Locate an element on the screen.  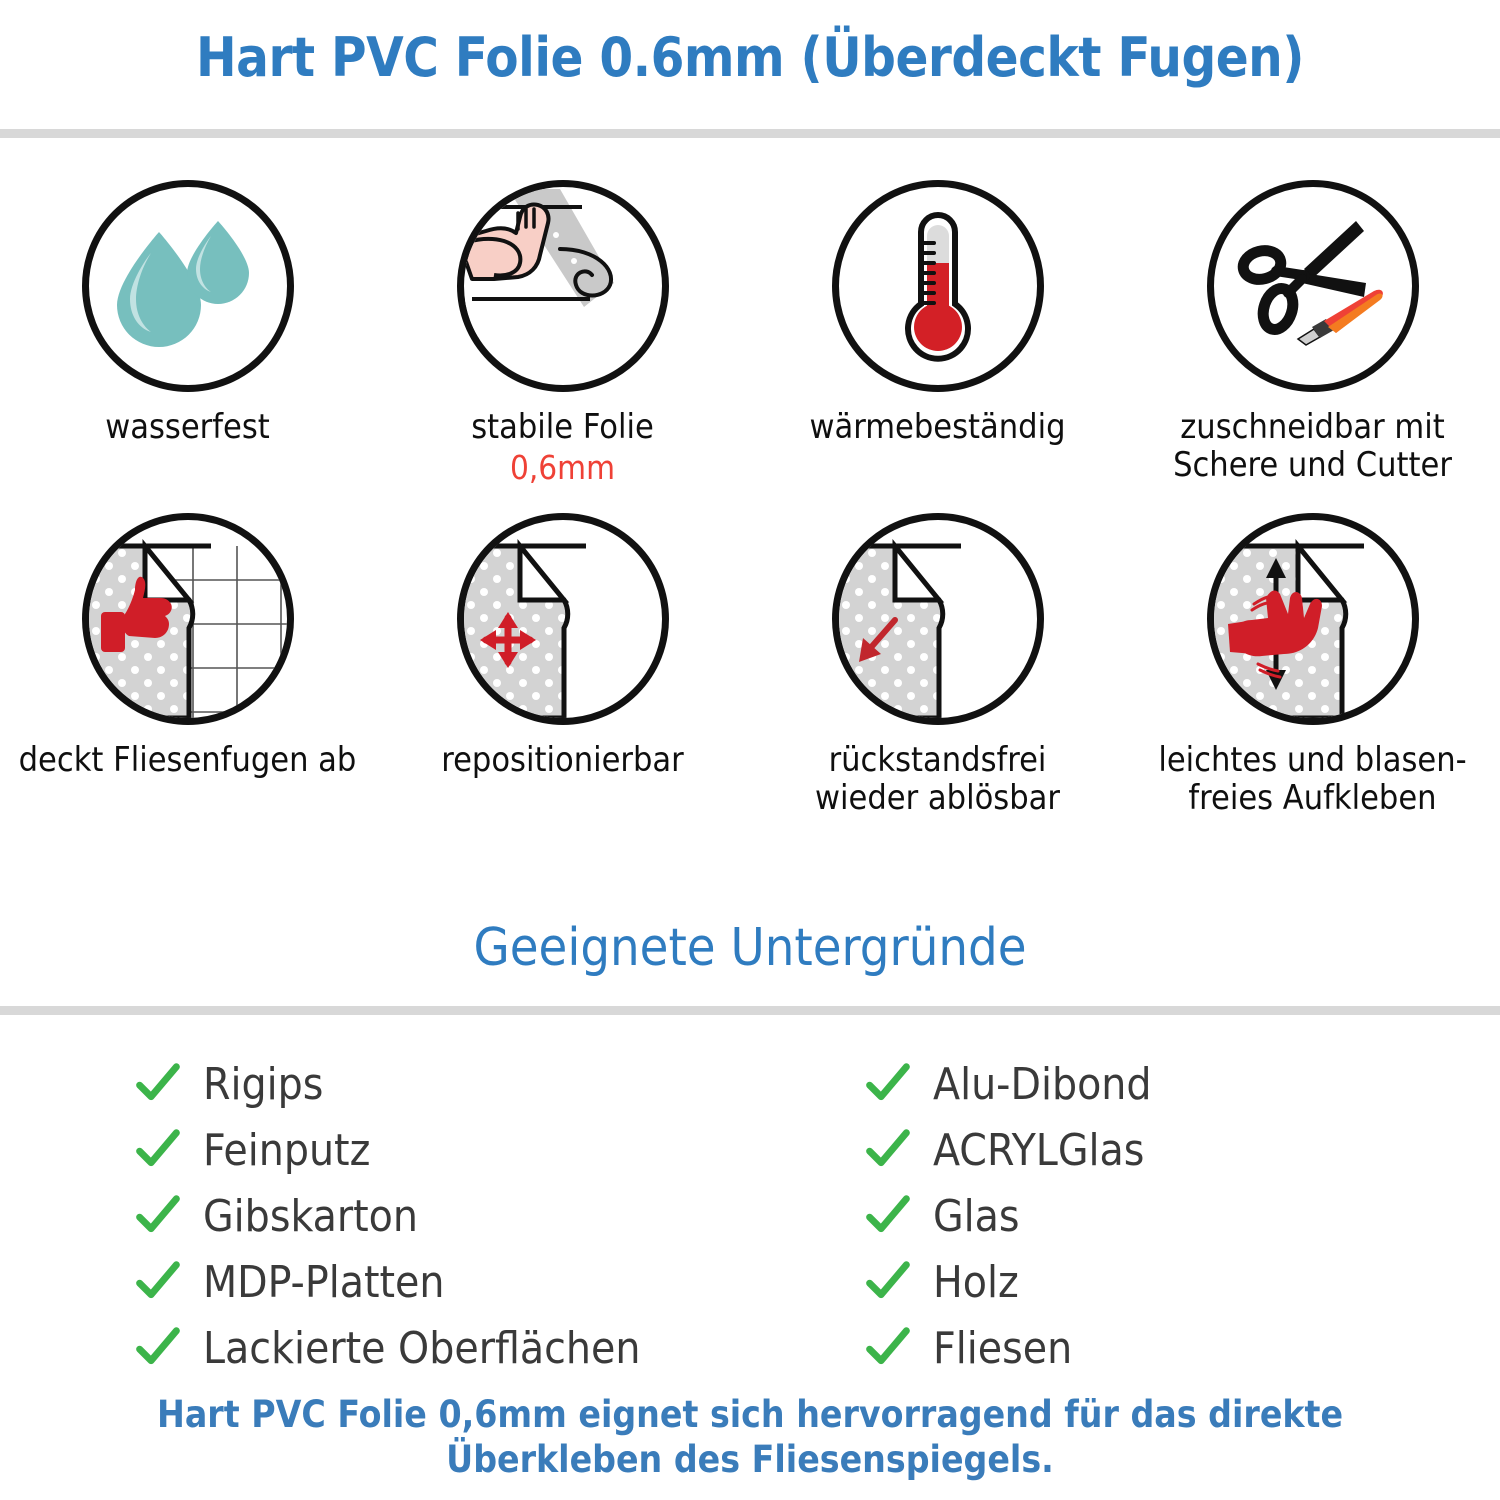
substrate-label: Feinputz is located at coordinates (287, 1150).